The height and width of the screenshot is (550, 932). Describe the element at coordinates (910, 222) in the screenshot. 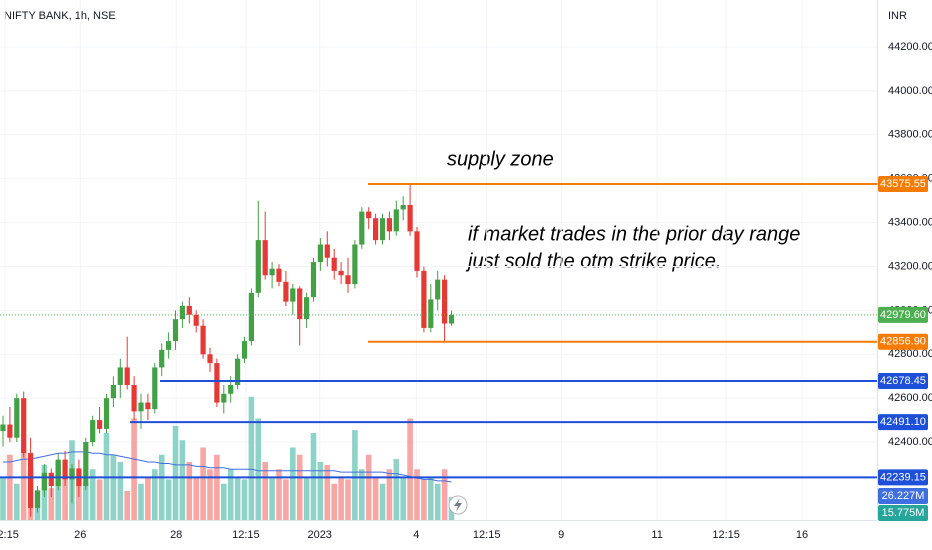

I see `y-tick-label: 43400.00` at that location.